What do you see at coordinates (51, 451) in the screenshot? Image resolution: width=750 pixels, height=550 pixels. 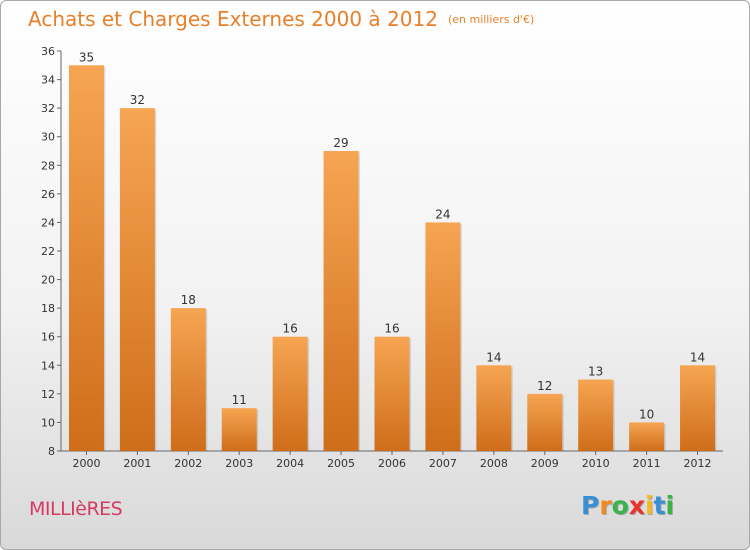 I see `y-tick-label: 8` at bounding box center [51, 451].